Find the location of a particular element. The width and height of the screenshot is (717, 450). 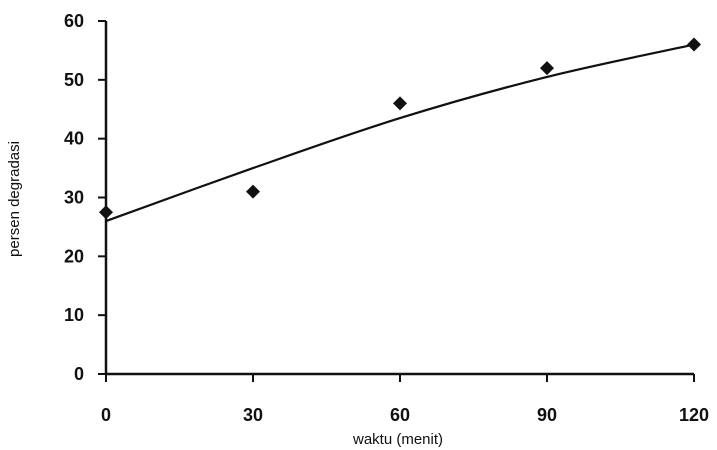

y-tick-label: 10 is located at coordinates (74, 315).